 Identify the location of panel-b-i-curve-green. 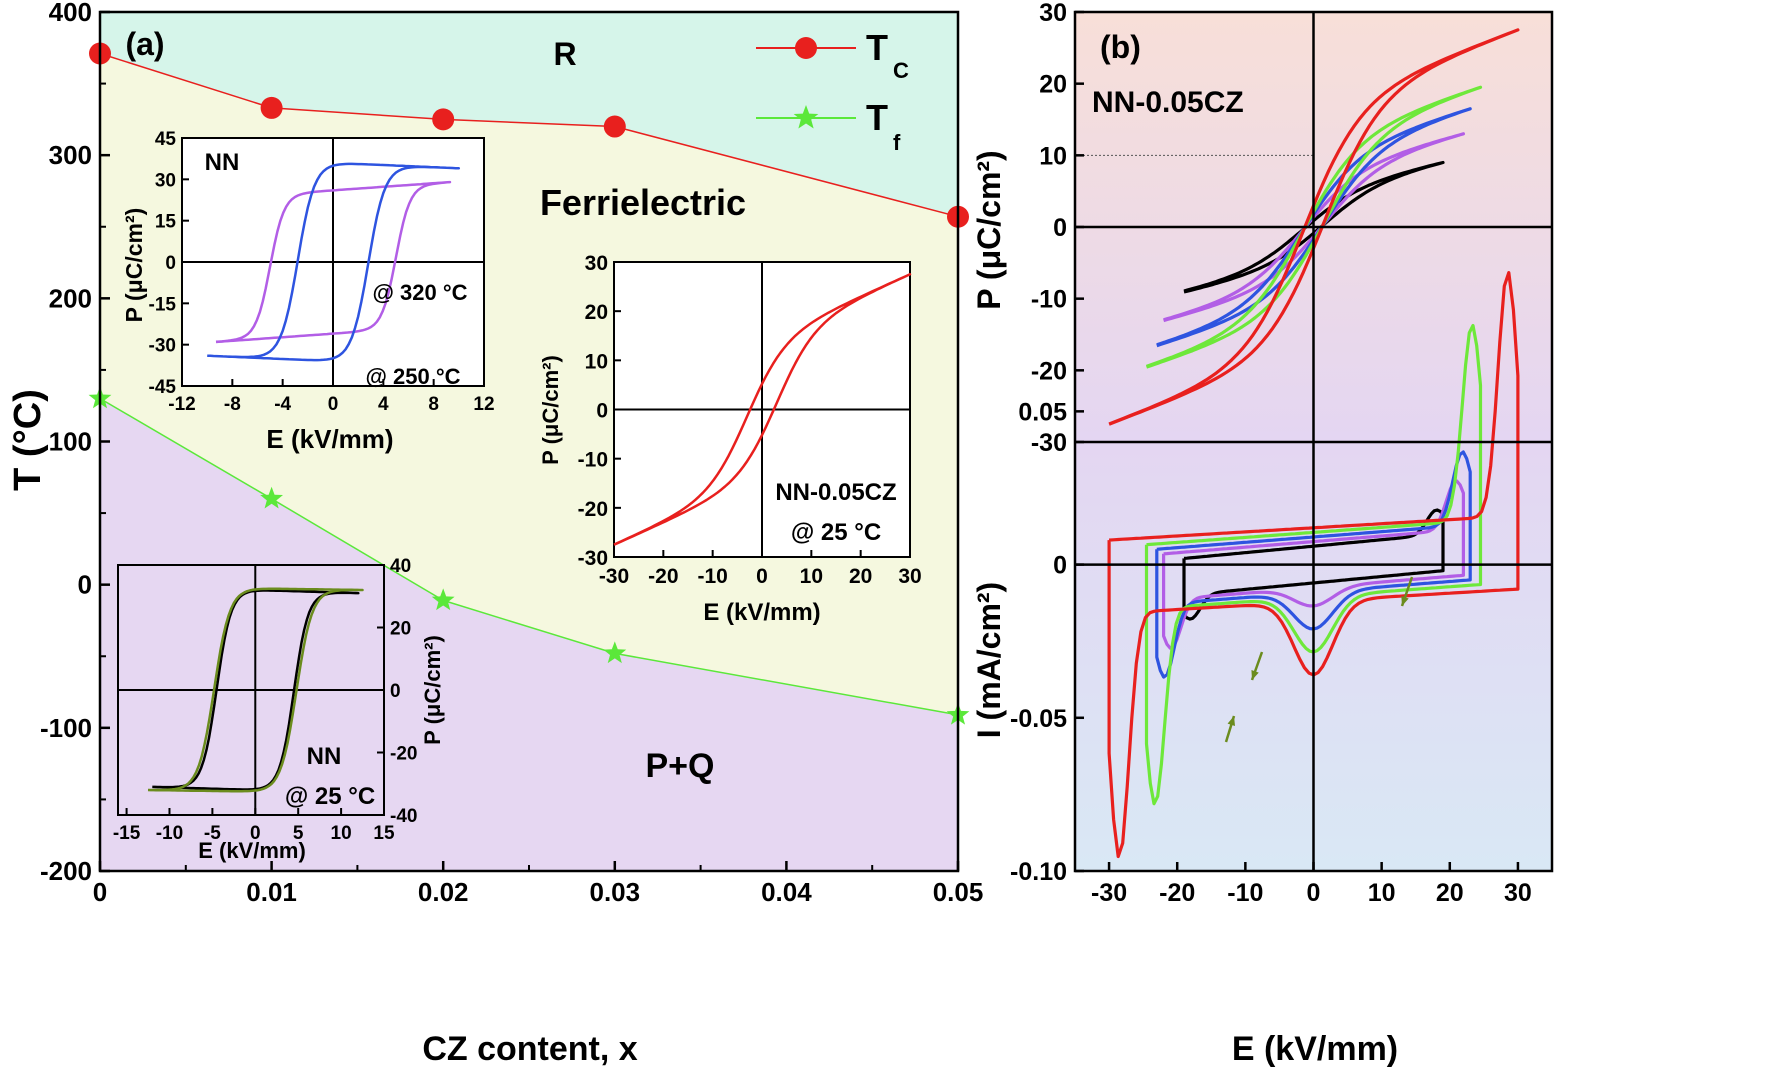
(1313, 564).